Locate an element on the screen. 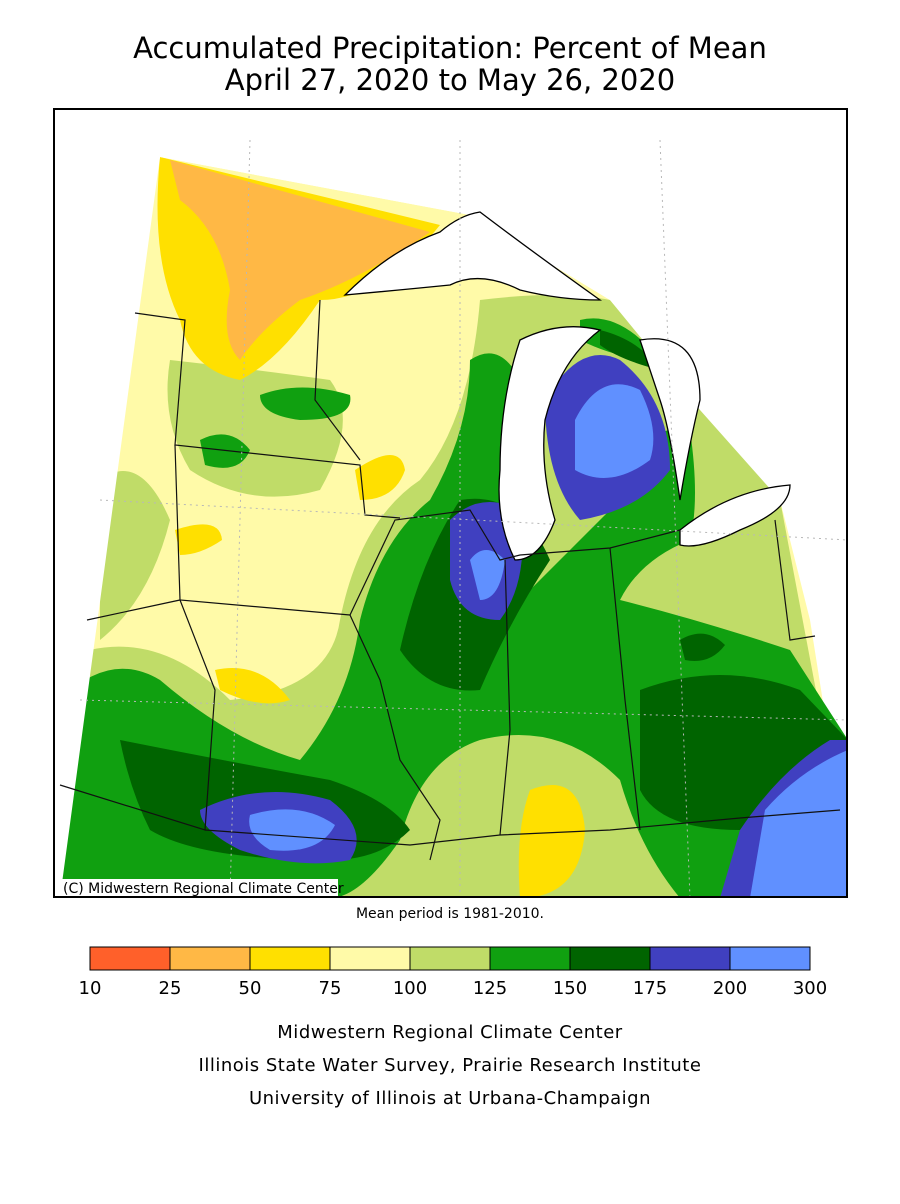  legend-label: 150 is located at coordinates (570, 988).